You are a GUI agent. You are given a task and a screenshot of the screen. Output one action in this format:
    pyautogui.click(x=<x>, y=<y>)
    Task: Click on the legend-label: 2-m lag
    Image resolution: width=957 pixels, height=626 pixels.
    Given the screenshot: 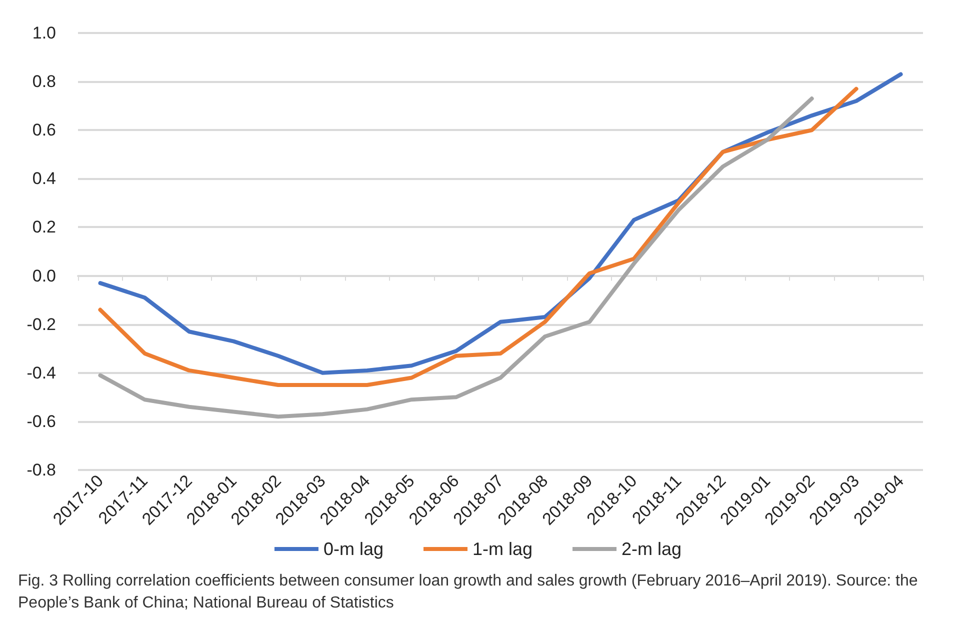 What is the action you would take?
    pyautogui.click(x=652, y=549)
    